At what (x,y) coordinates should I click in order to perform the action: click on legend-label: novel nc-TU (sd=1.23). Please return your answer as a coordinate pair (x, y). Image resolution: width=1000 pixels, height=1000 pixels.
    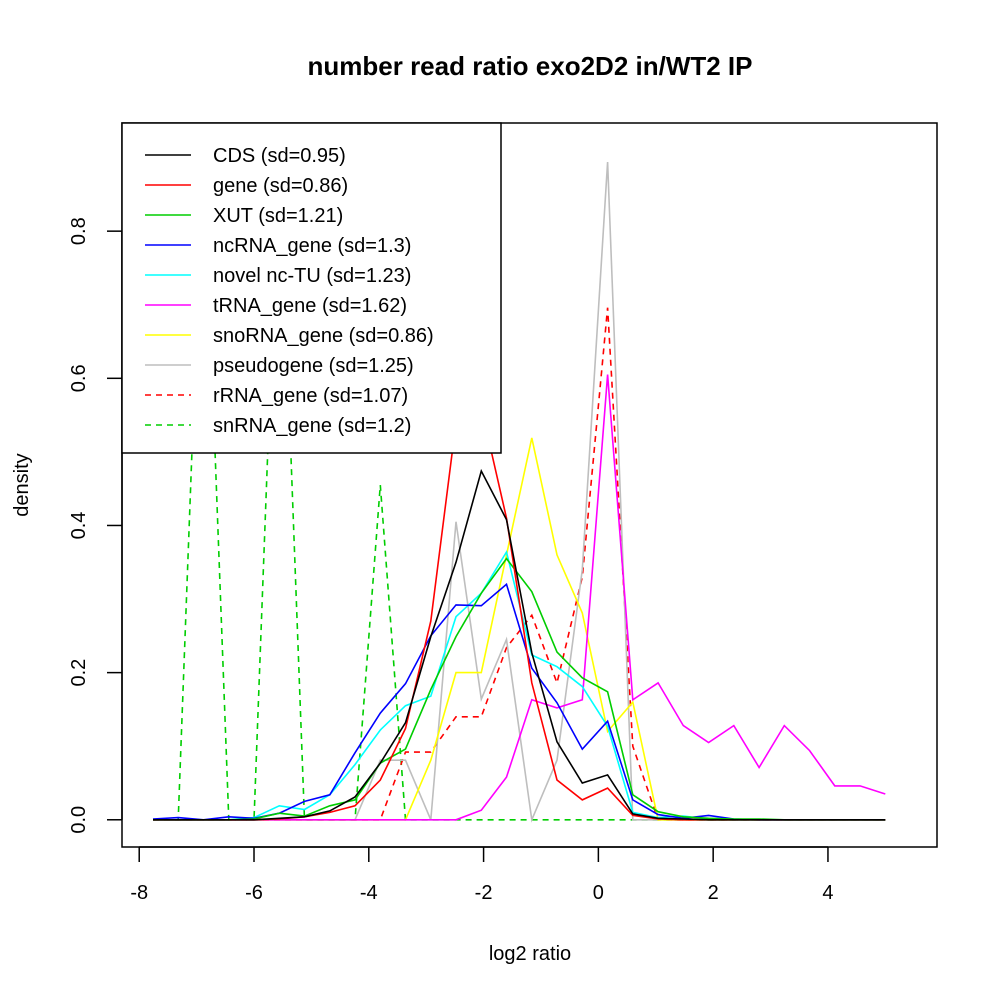
    Looking at the image, I should click on (312, 276).